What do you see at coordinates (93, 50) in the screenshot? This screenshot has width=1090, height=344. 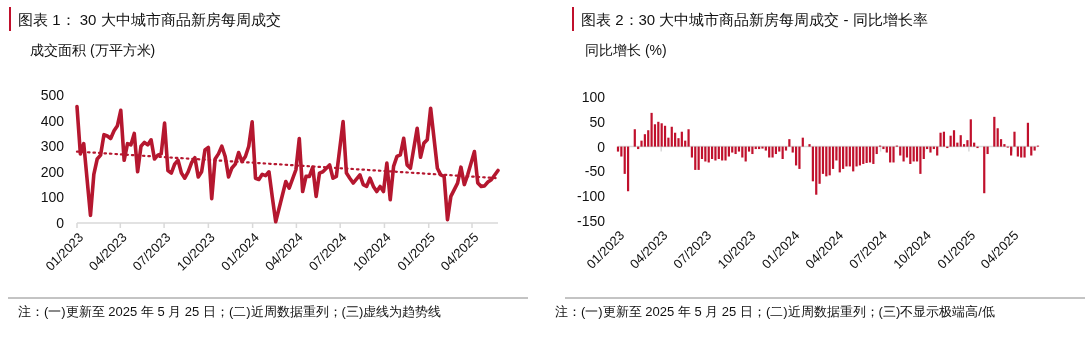 I see `y-axis-title: 成交面积 (万平方米)` at bounding box center [93, 50].